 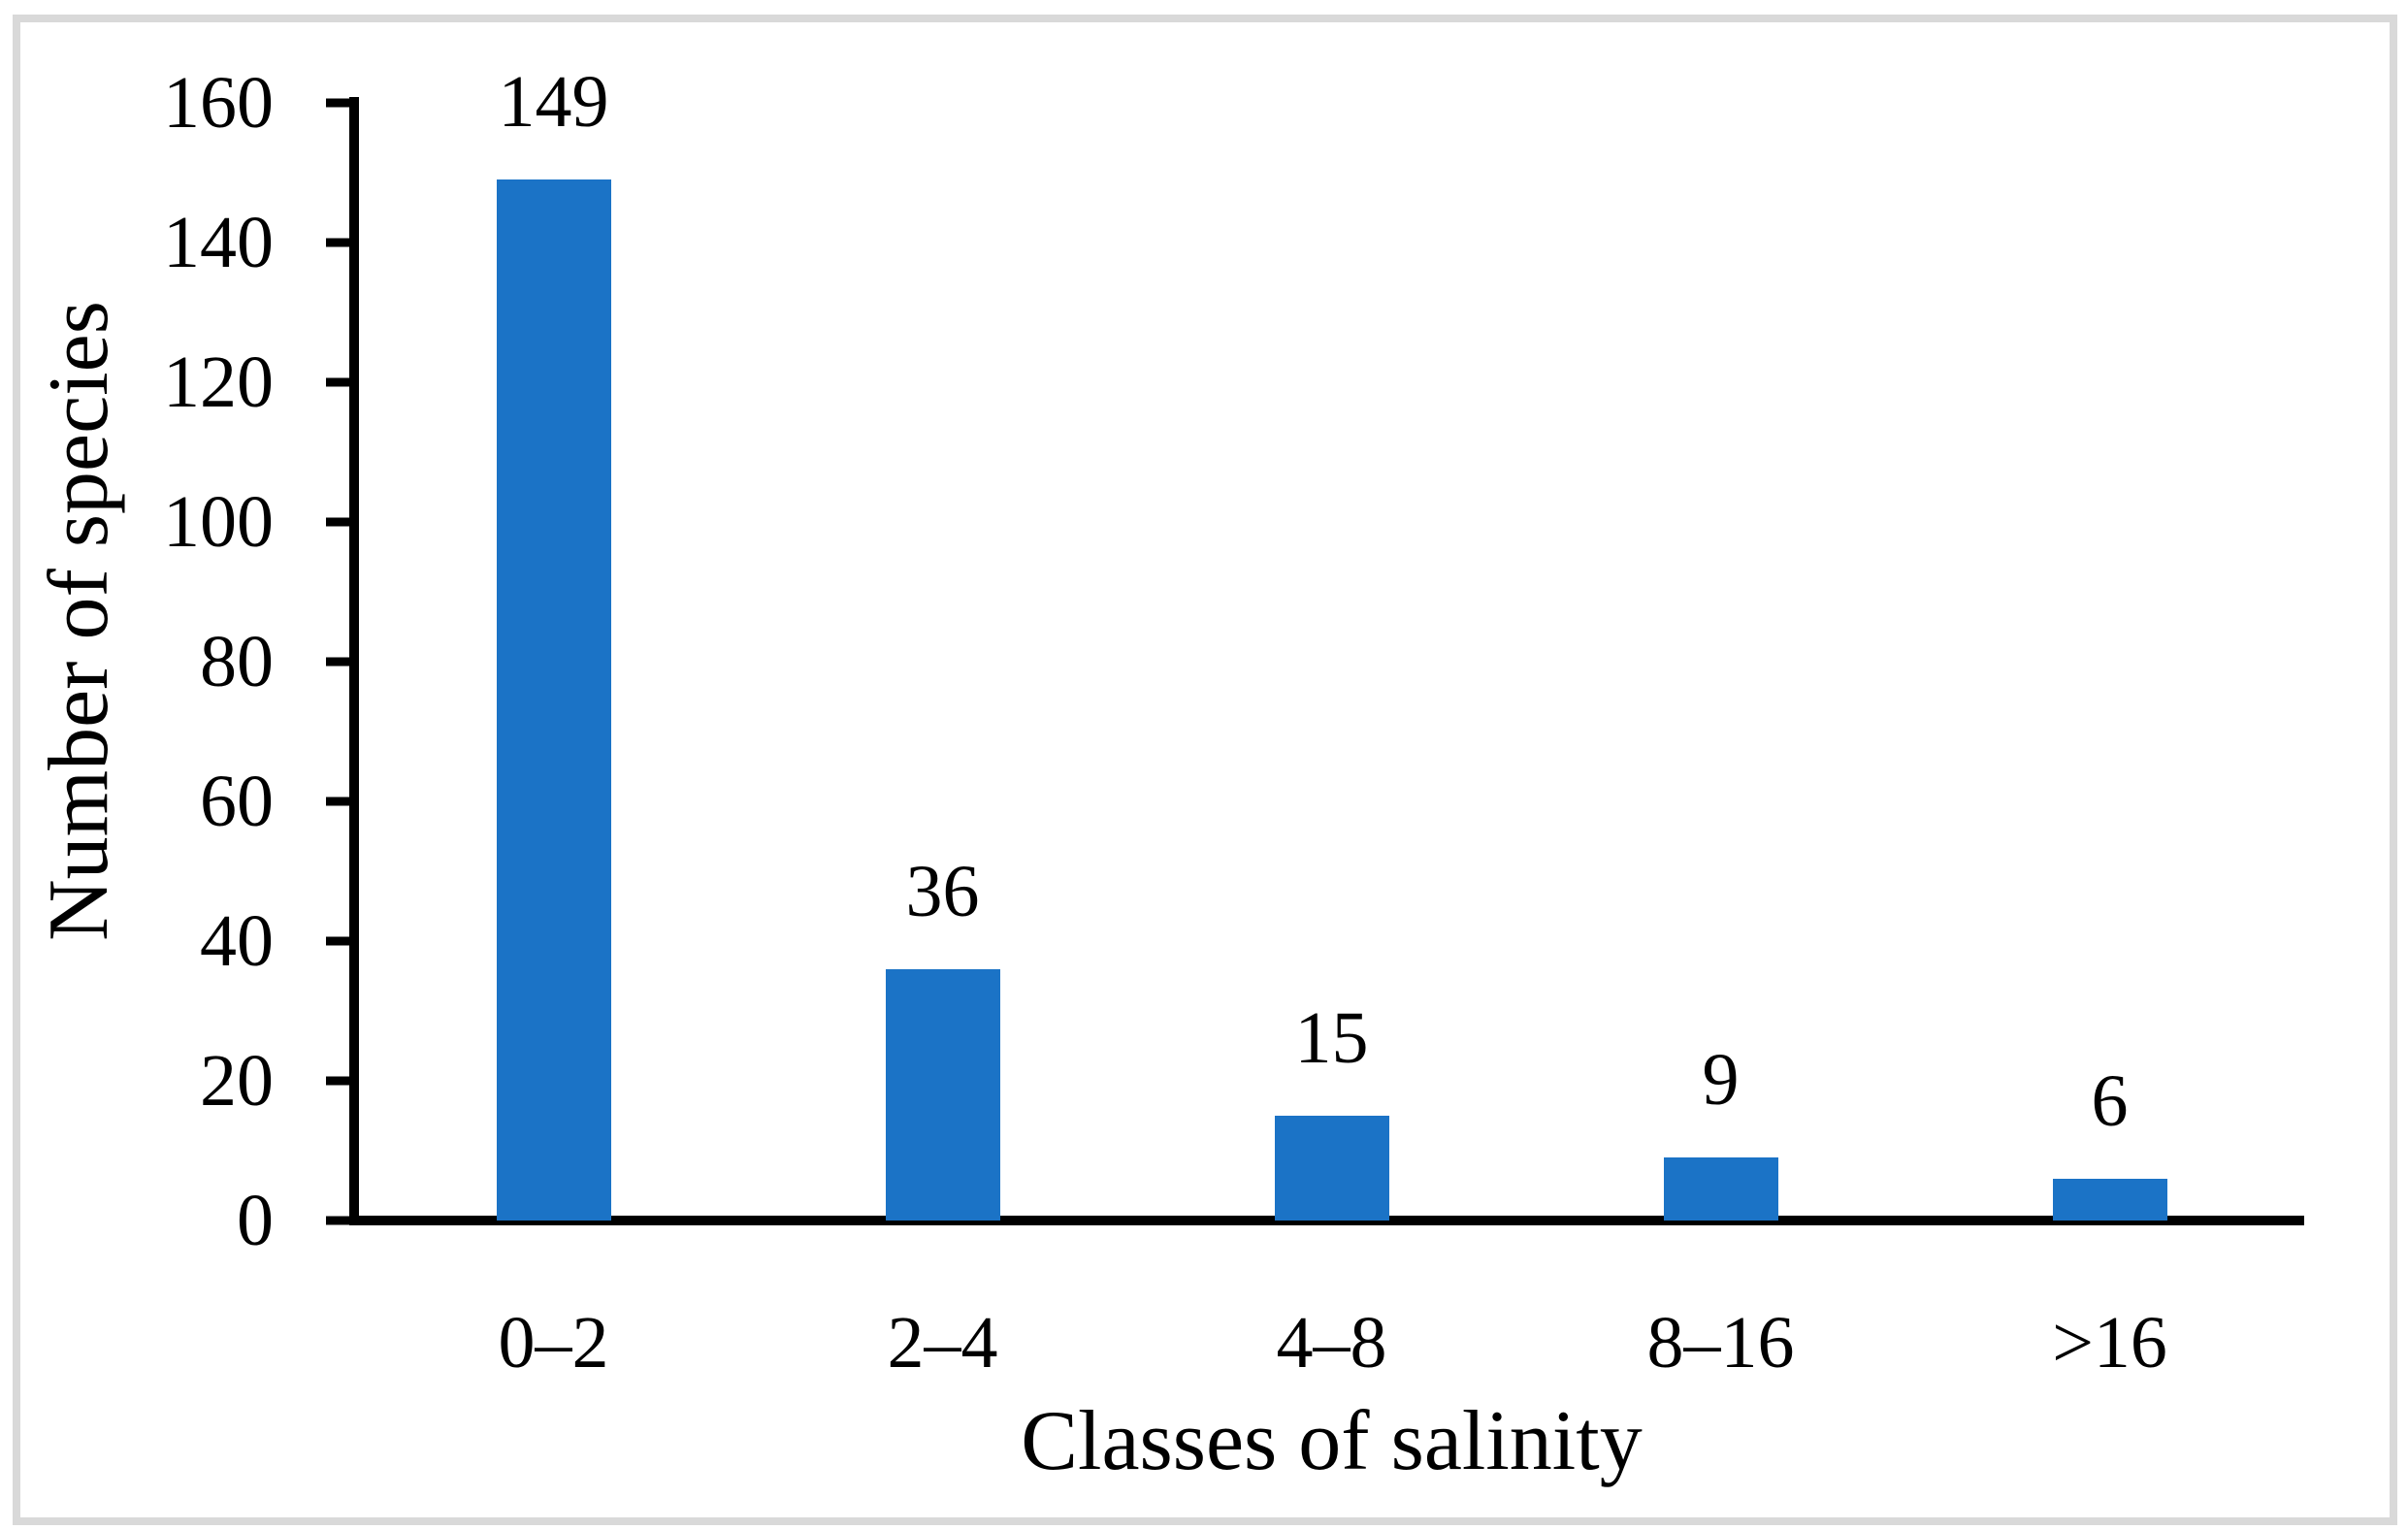 What do you see at coordinates (237, 941) in the screenshot?
I see `y-tick-label: 40` at bounding box center [237, 941].